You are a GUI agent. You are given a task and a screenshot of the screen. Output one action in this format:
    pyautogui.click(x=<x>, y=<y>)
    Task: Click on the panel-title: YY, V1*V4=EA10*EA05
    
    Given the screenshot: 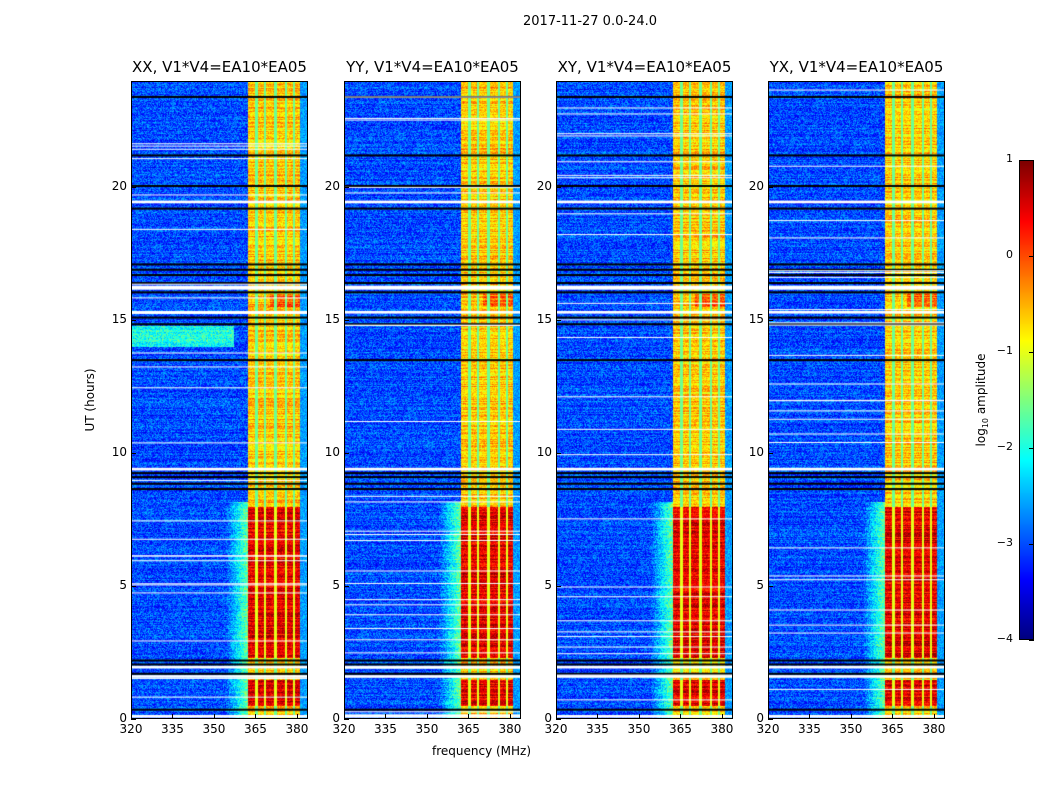 What is the action you would take?
    pyautogui.click(x=432, y=67)
    